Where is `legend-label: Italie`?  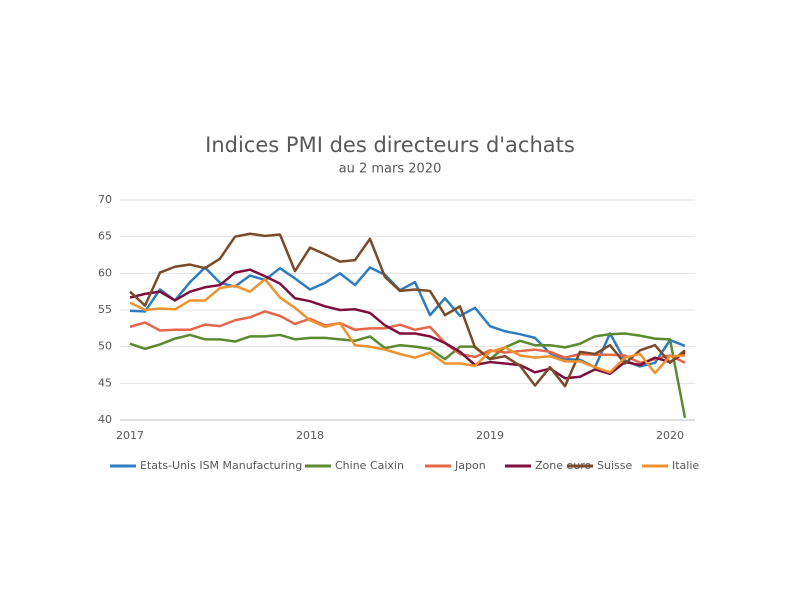 legend-label: Italie is located at coordinates (685, 465).